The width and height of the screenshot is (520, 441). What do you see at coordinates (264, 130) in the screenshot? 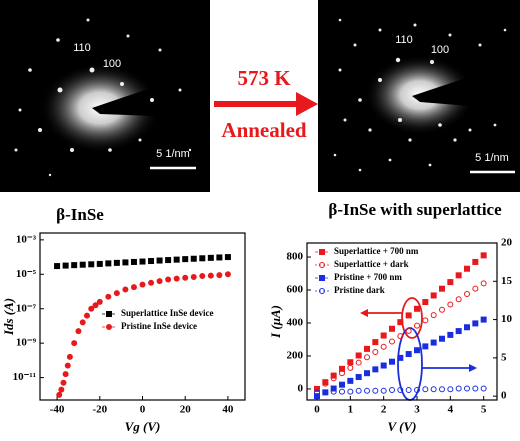
I see `anneal-label: Annealed` at bounding box center [264, 130].